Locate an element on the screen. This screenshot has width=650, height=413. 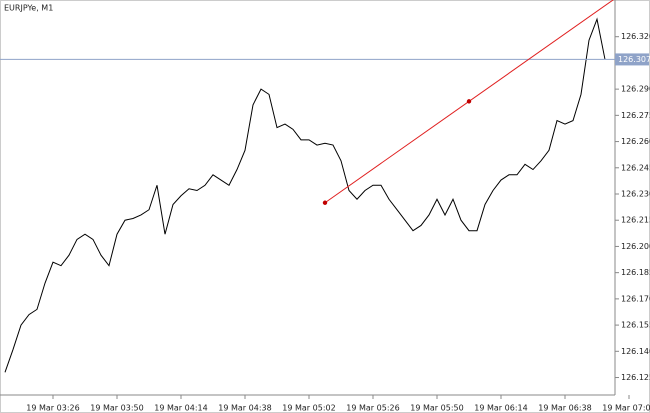
price-tag is located at coordinates (632, 59).